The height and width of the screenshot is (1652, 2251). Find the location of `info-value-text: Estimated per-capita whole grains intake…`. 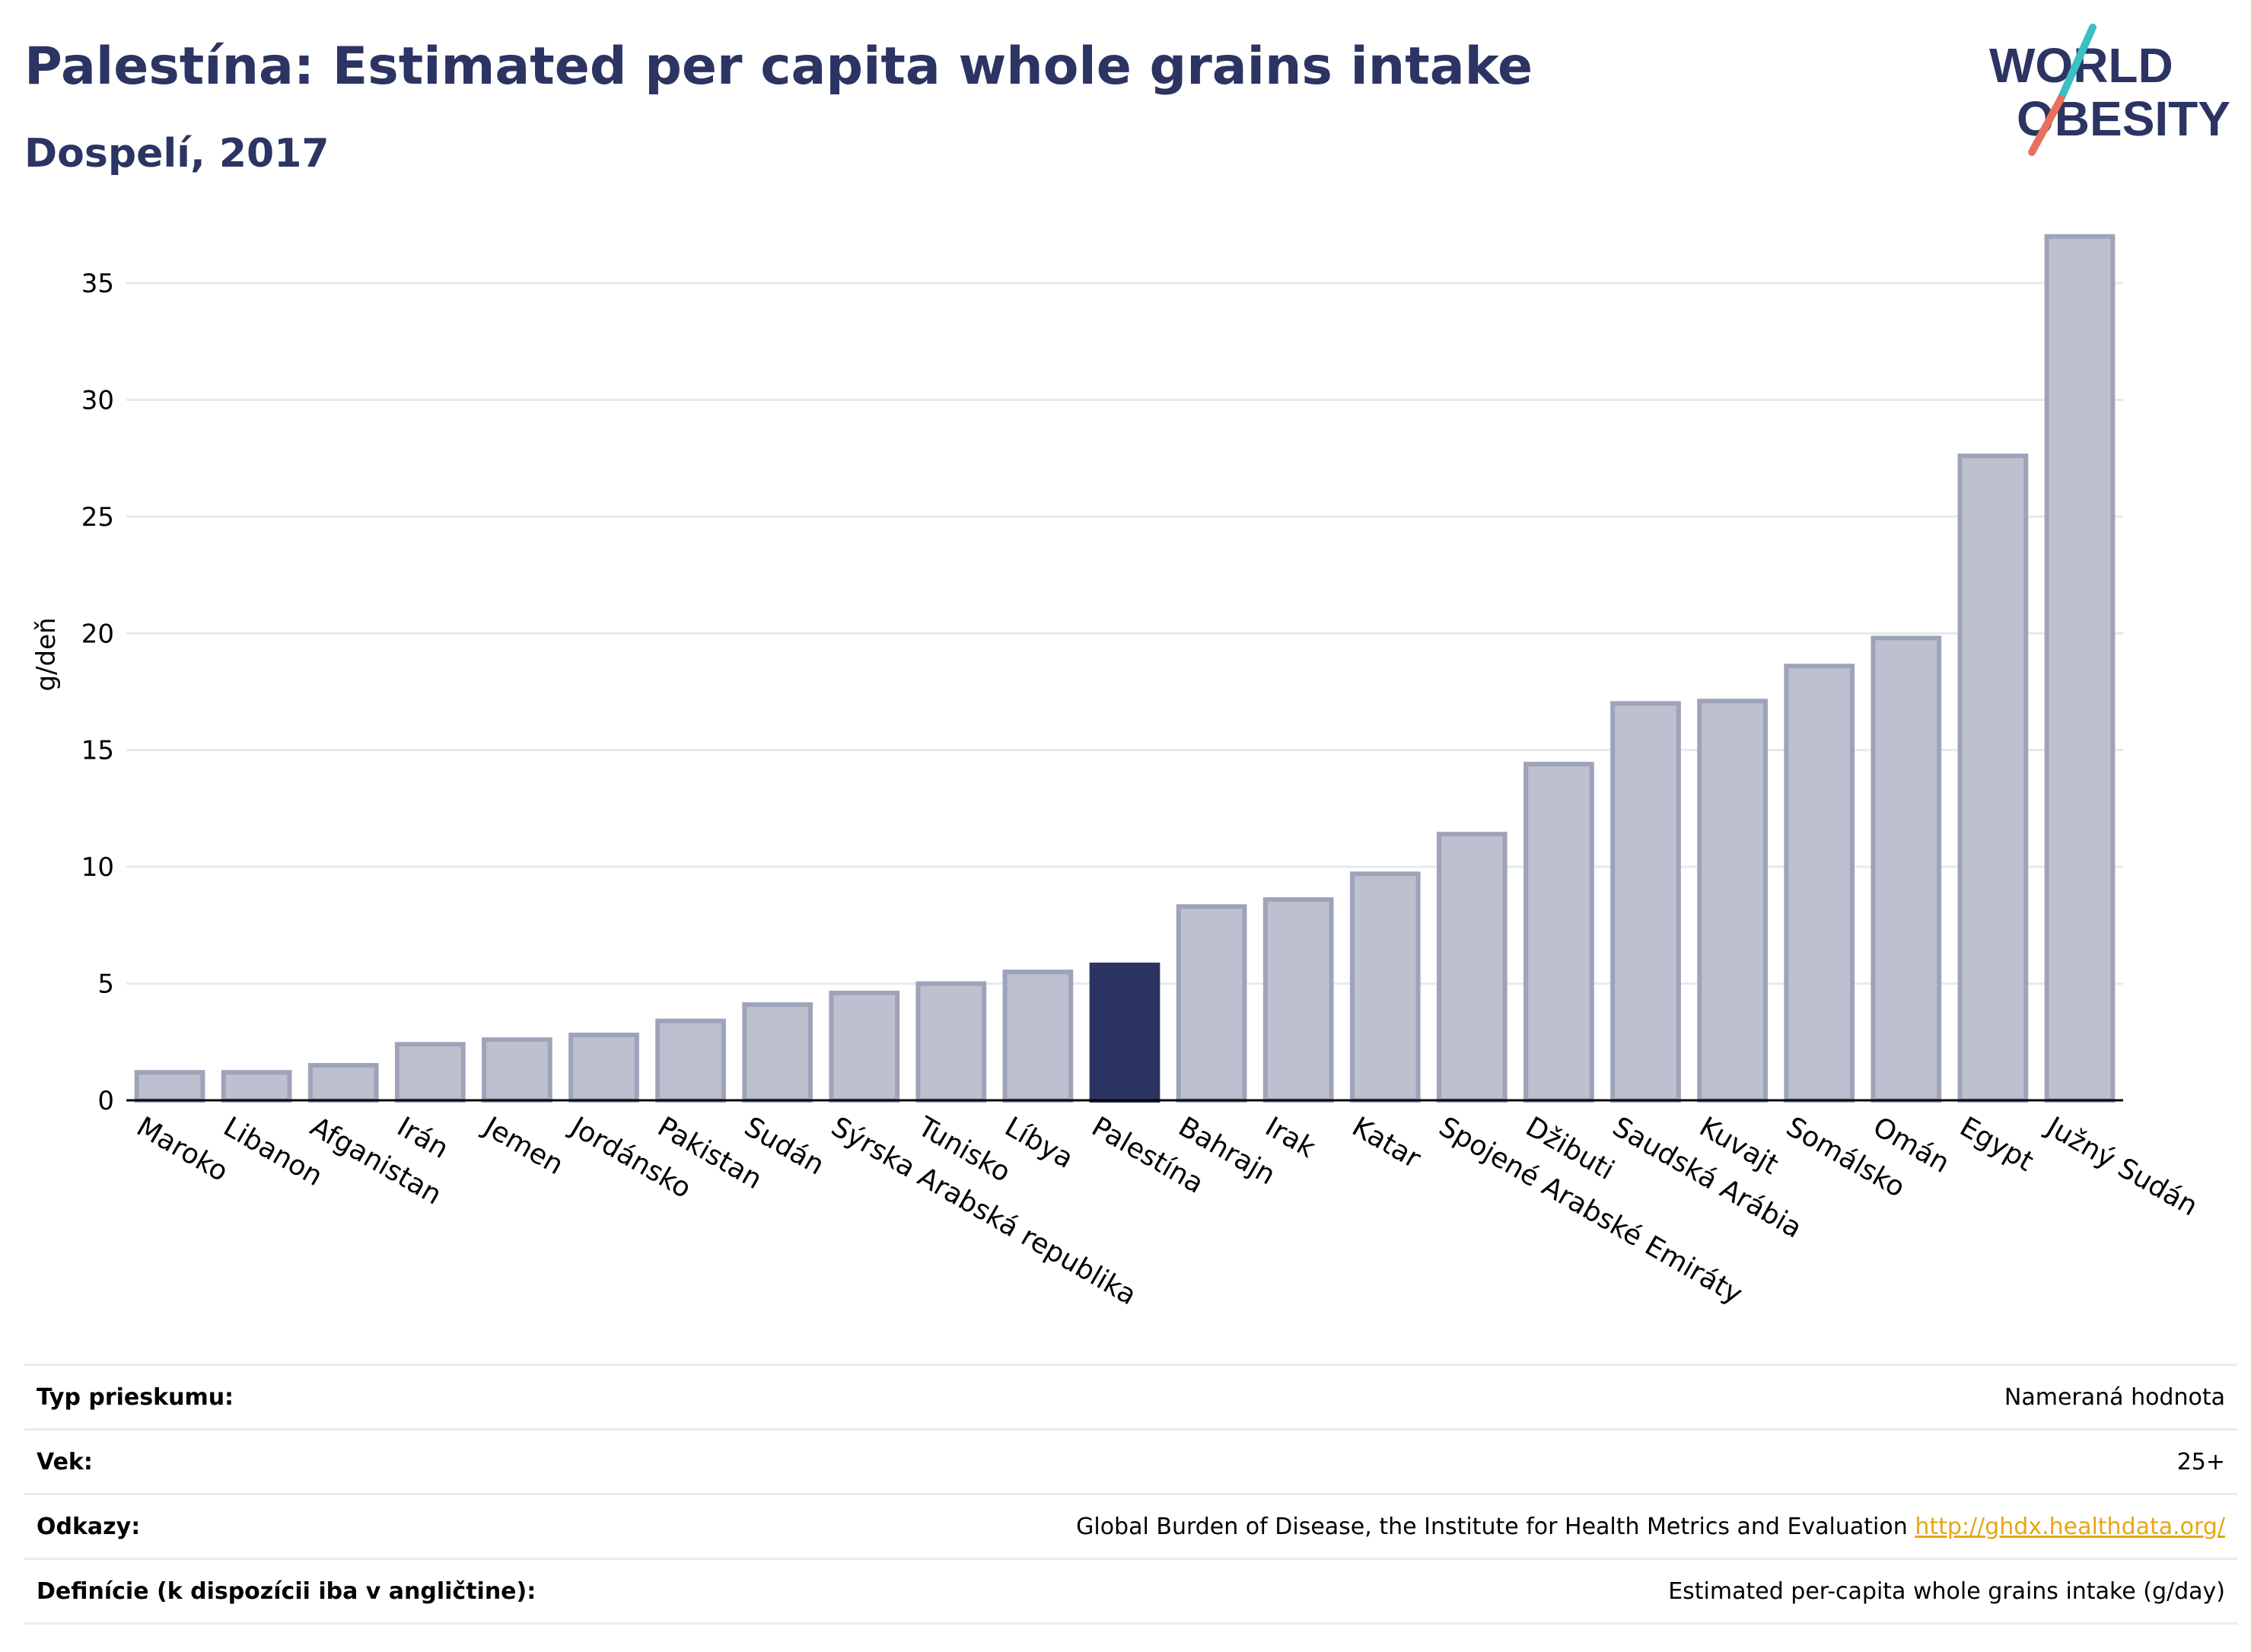

info-value-text: Estimated per-capita whole grains intake… is located at coordinates (1946, 1591).